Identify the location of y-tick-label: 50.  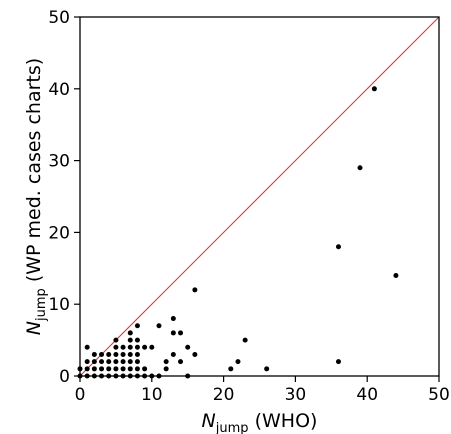
(59, 18).